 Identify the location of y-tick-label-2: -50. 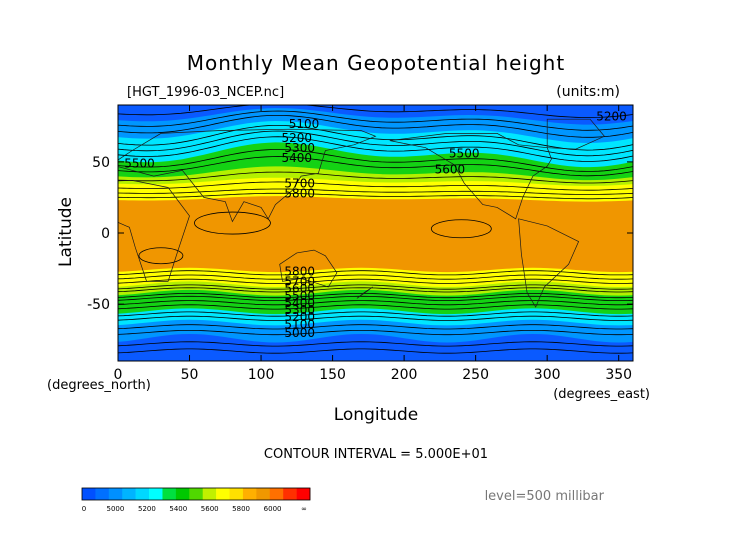
(98, 305).